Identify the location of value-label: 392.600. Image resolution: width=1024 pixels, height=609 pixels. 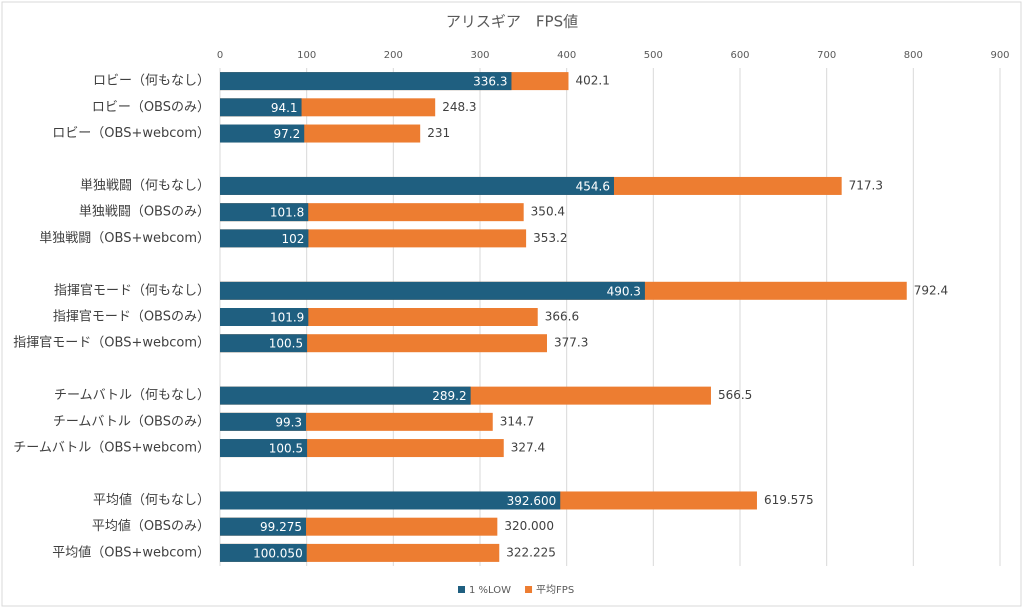
(532, 501).